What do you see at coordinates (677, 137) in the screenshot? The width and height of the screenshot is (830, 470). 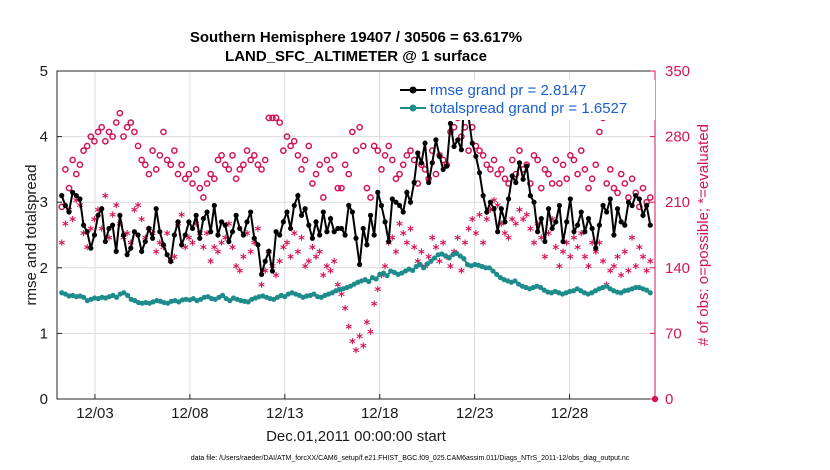 I see `y-right-tick-label: 280` at bounding box center [677, 137].